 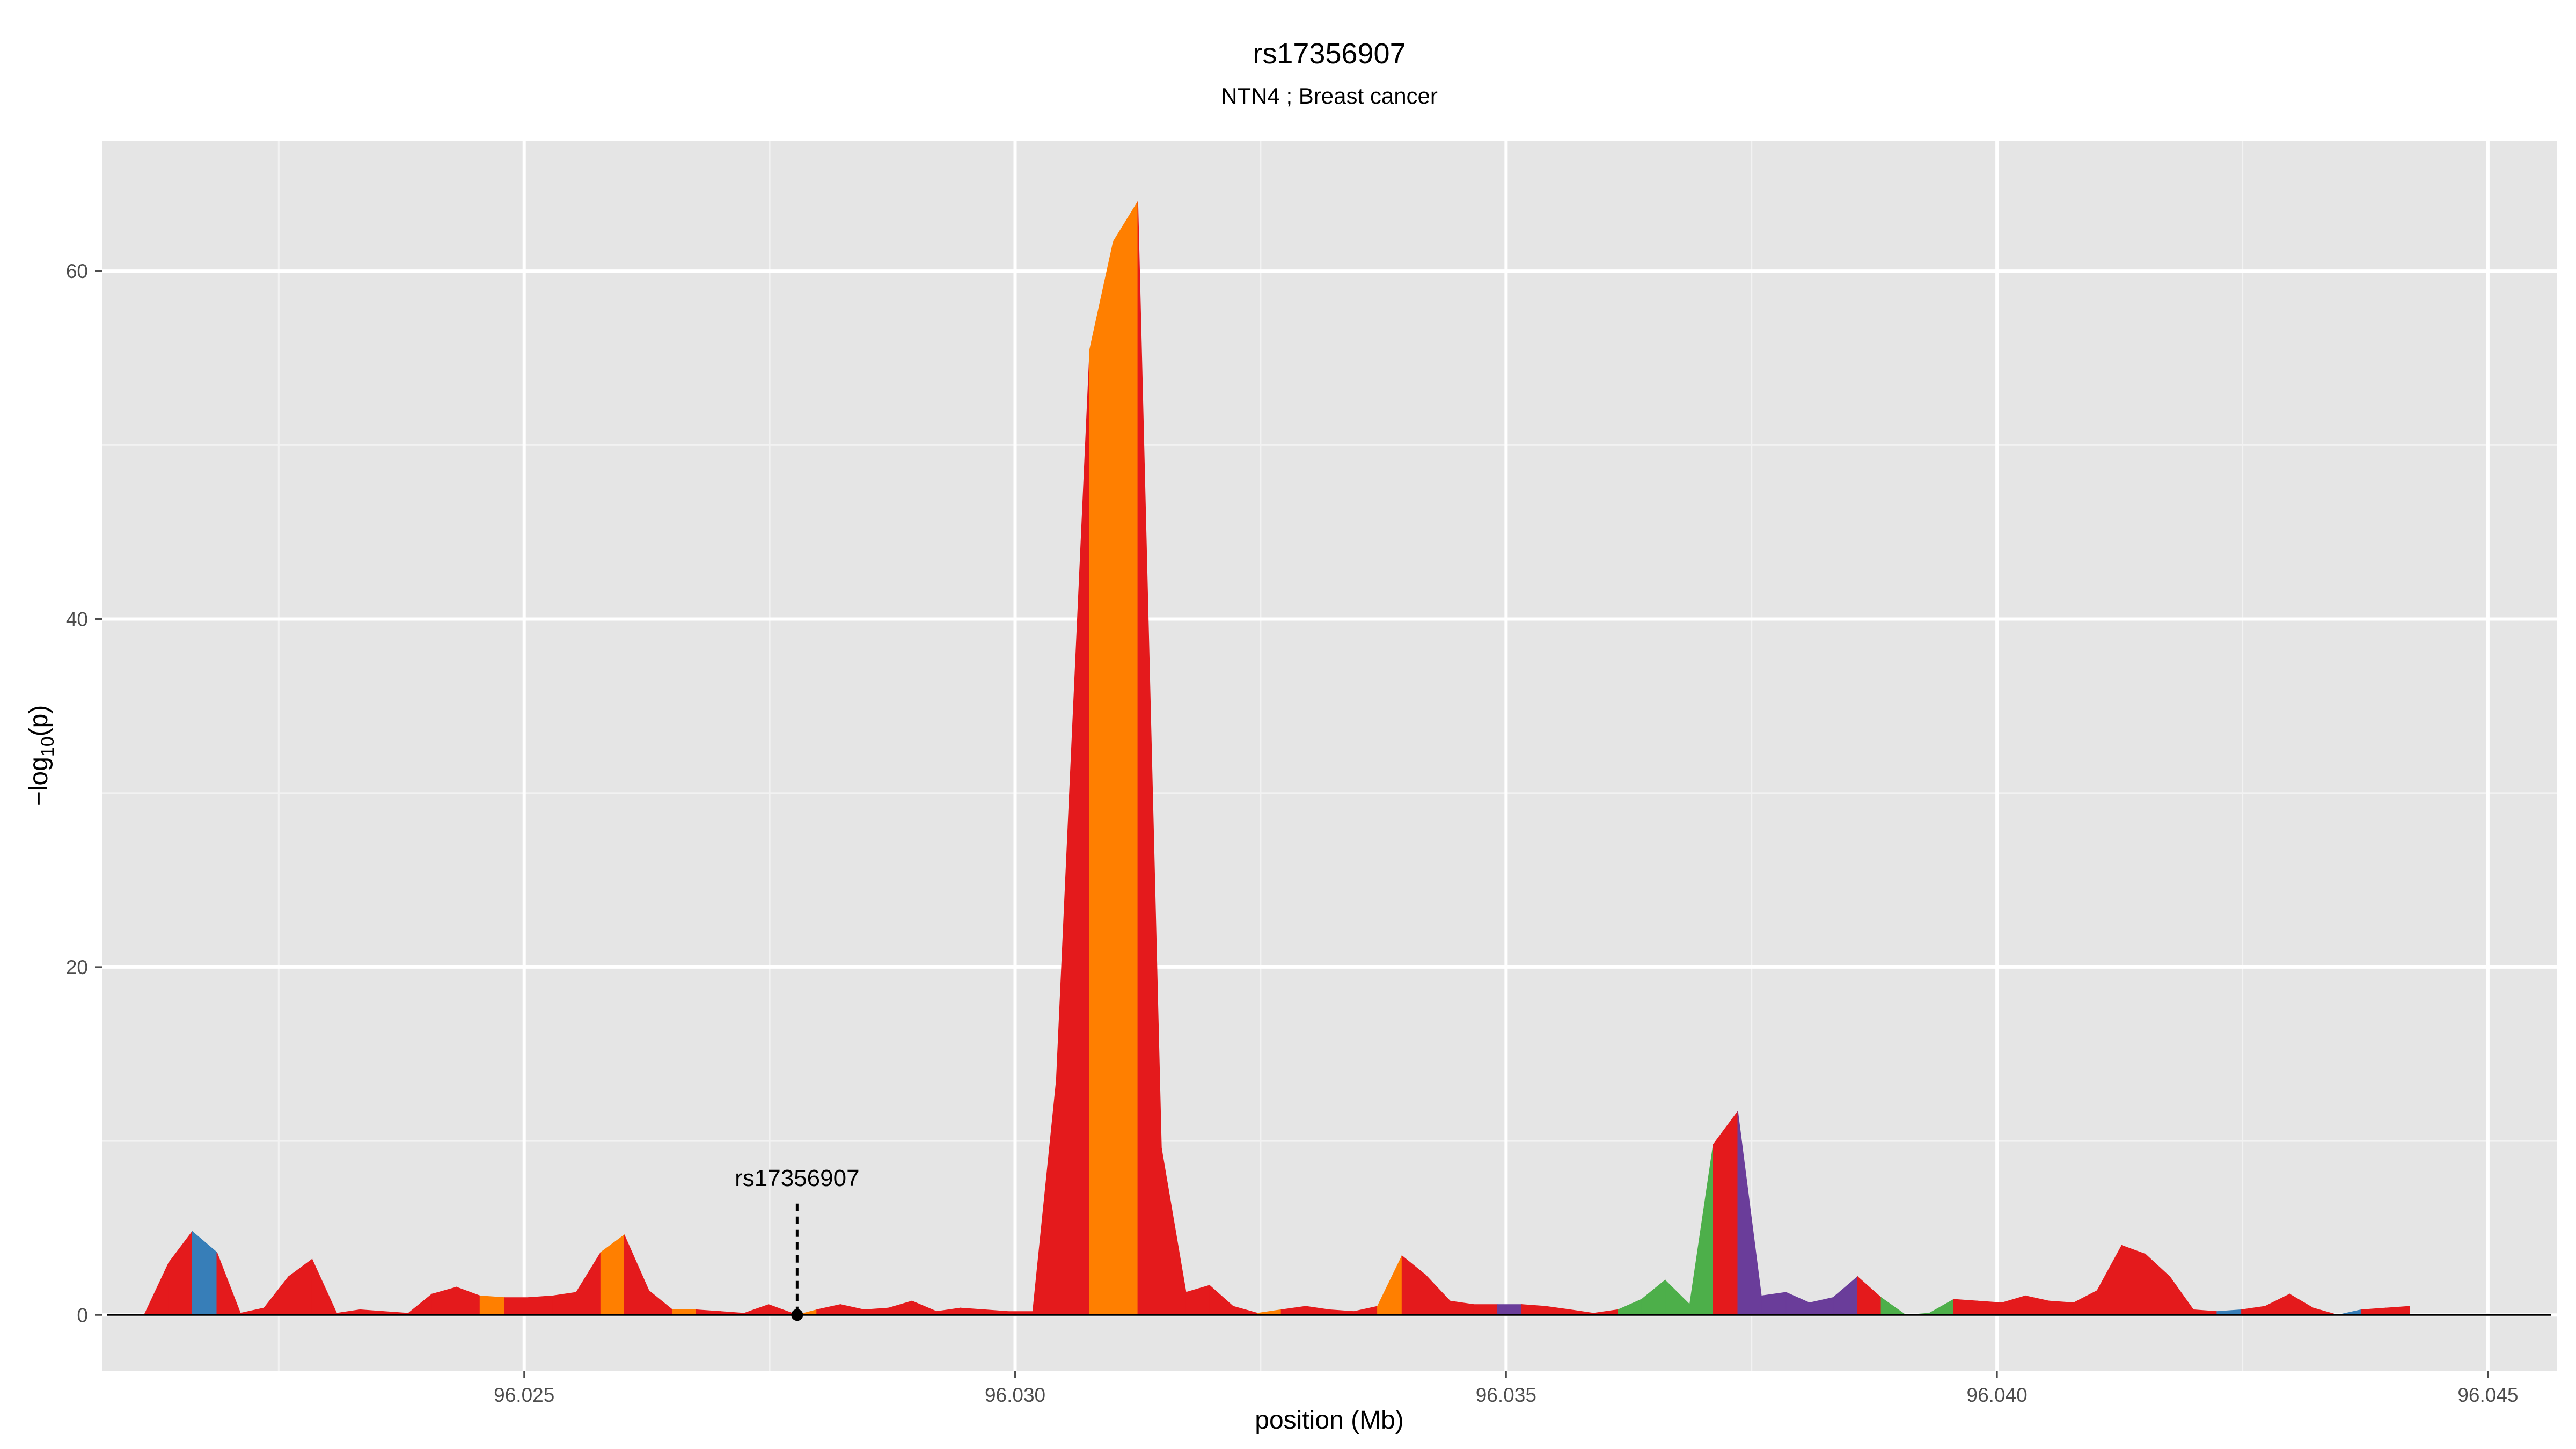 I want to click on chart-subtitle: NTN4 ; Breast cancer, so click(x=1329, y=95).